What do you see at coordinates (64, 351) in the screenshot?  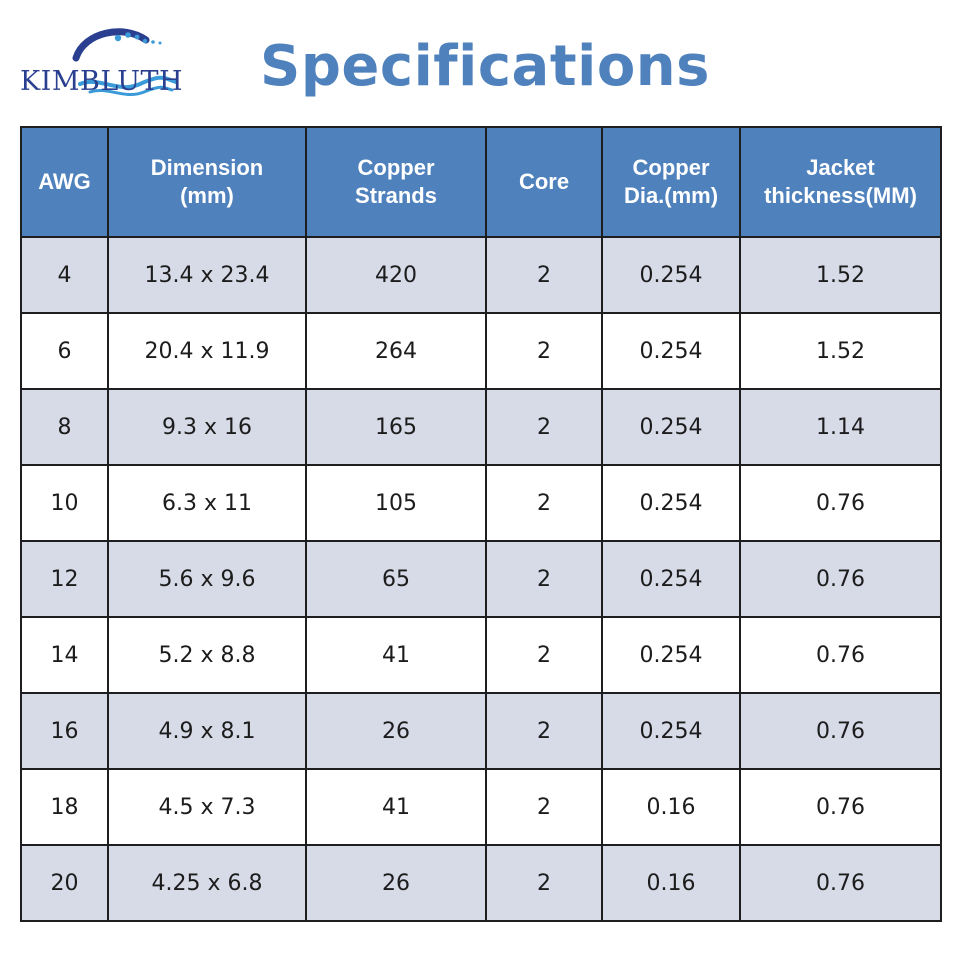 I see `cell-awg: 6` at bounding box center [64, 351].